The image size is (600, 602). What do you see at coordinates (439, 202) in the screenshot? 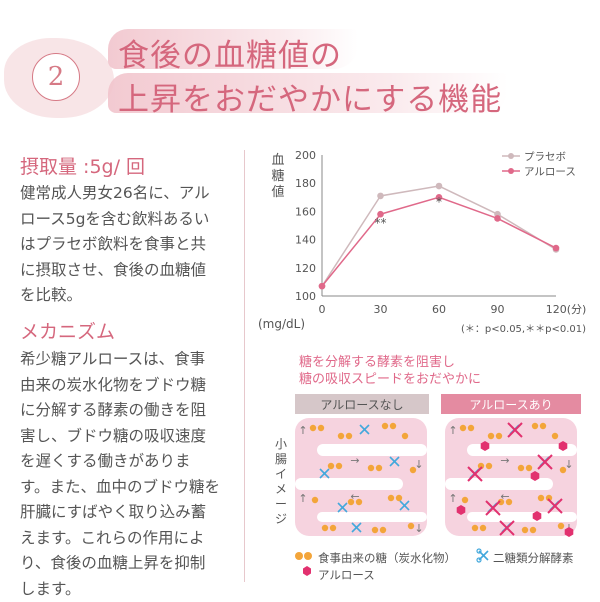
I see `significance-mark: *` at bounding box center [439, 202].